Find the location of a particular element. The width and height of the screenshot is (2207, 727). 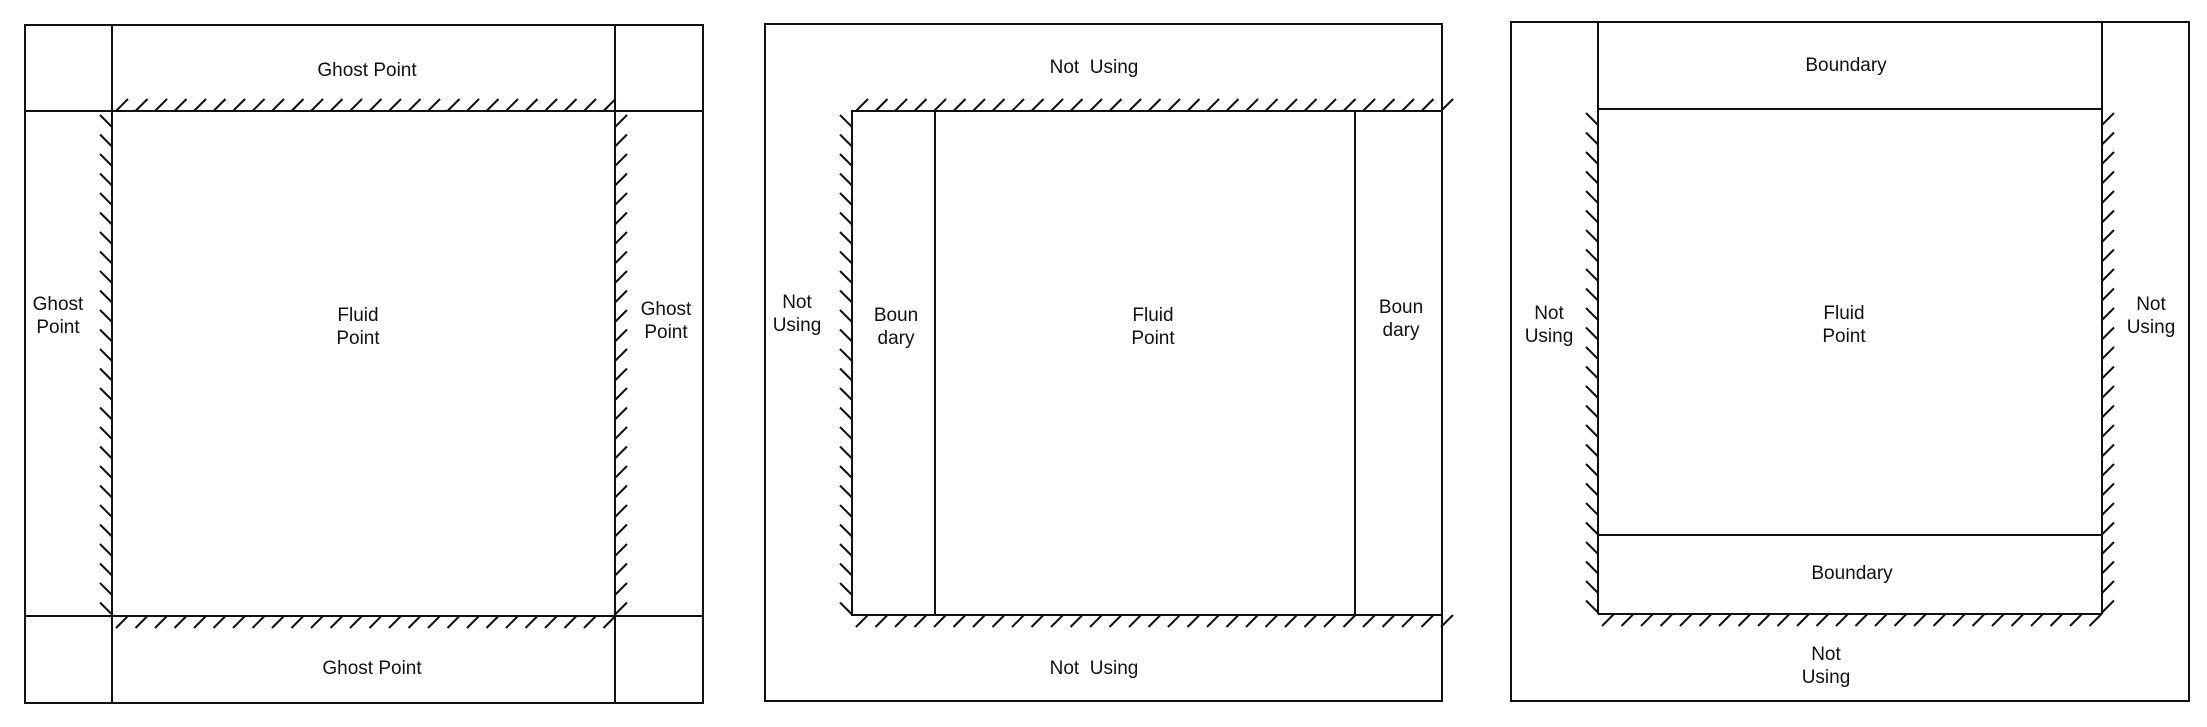

center-region-label: Fluid Point is located at coordinates (1844, 325).